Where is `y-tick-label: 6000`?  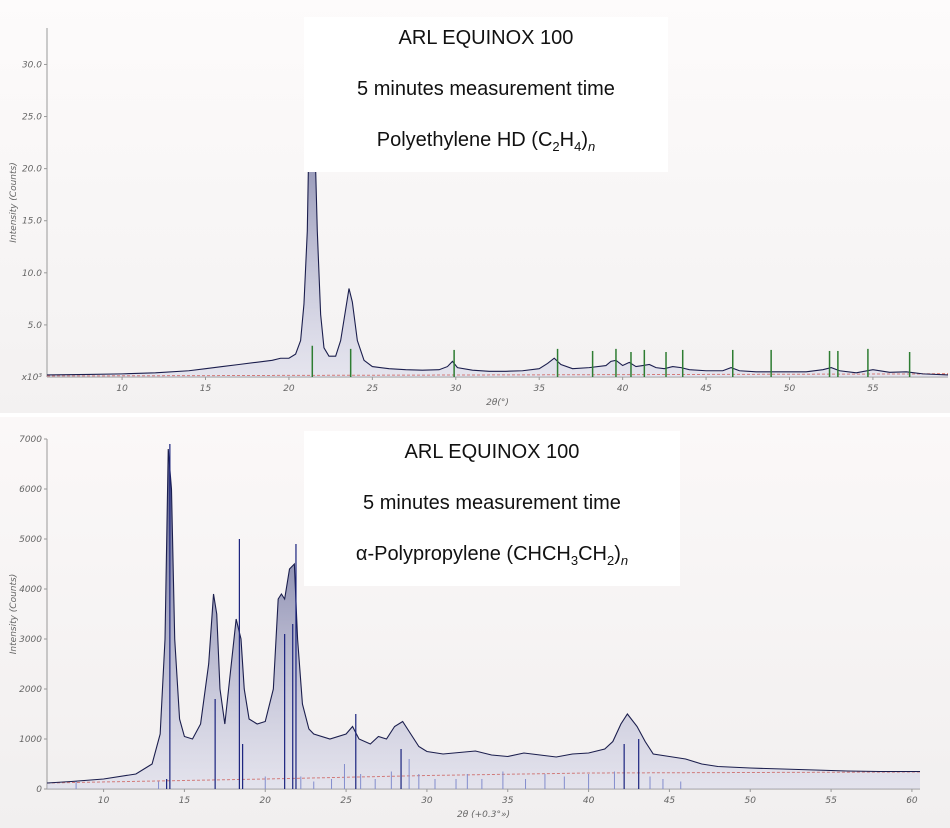
y-tick-label: 6000 is located at coordinates (30, 490).